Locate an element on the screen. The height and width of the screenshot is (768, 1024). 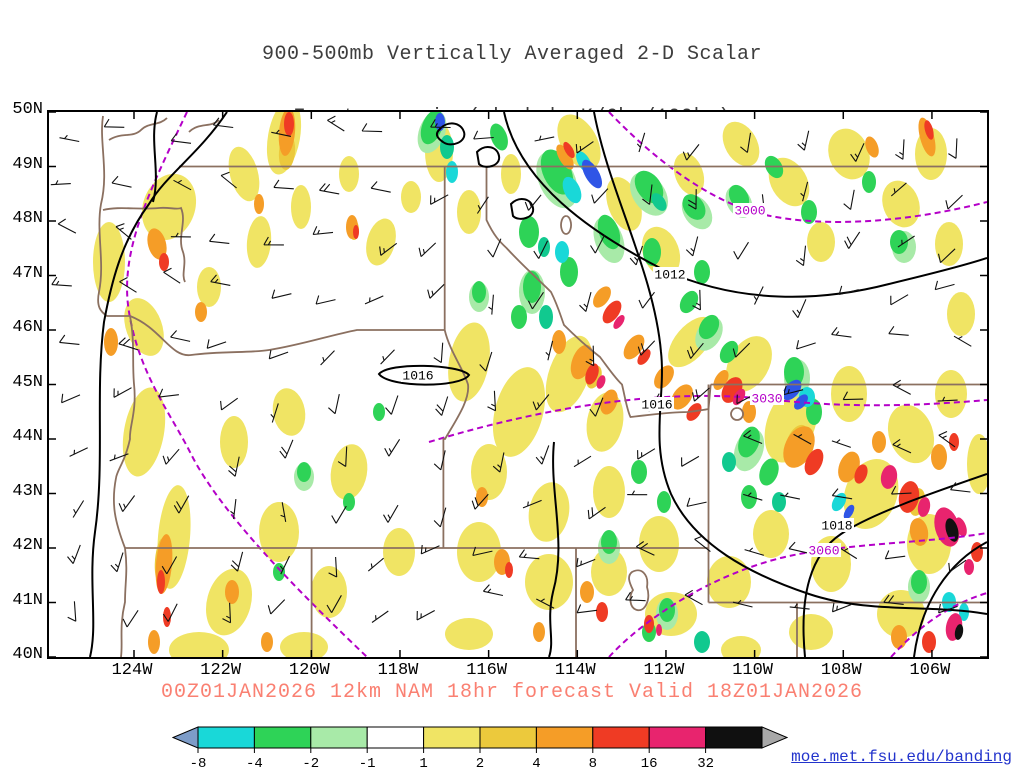
lon-axis-label: 116W is located at coordinates (487, 670).